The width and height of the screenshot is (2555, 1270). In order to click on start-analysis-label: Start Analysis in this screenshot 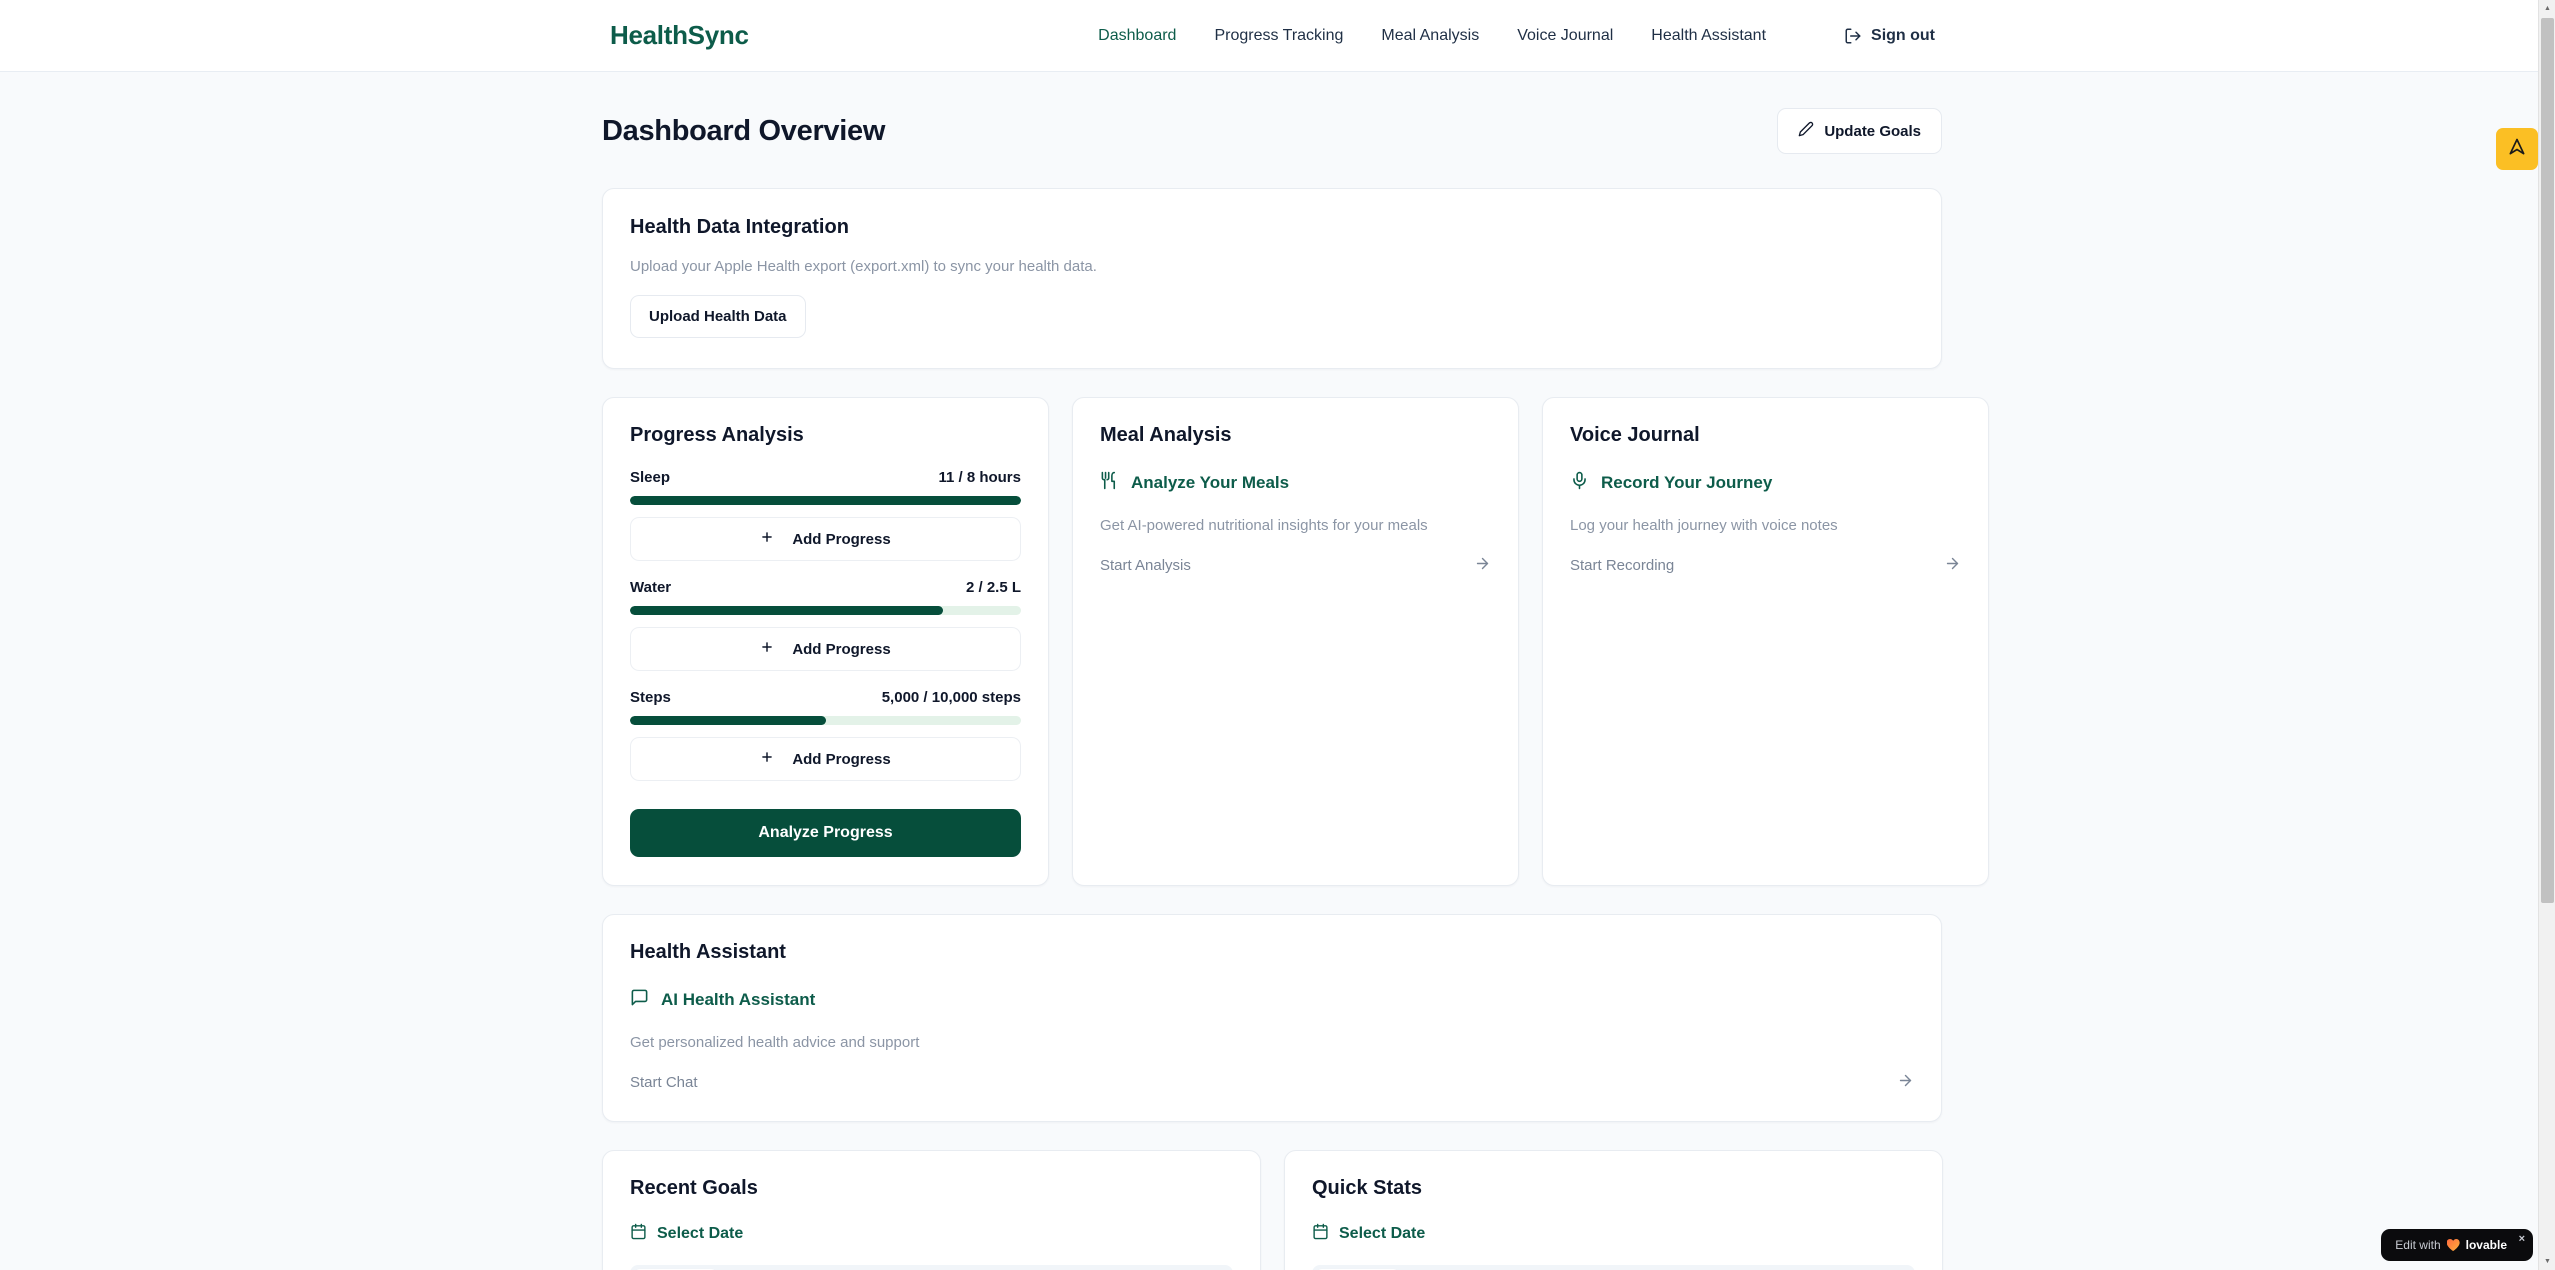, I will do `click(1145, 565)`.